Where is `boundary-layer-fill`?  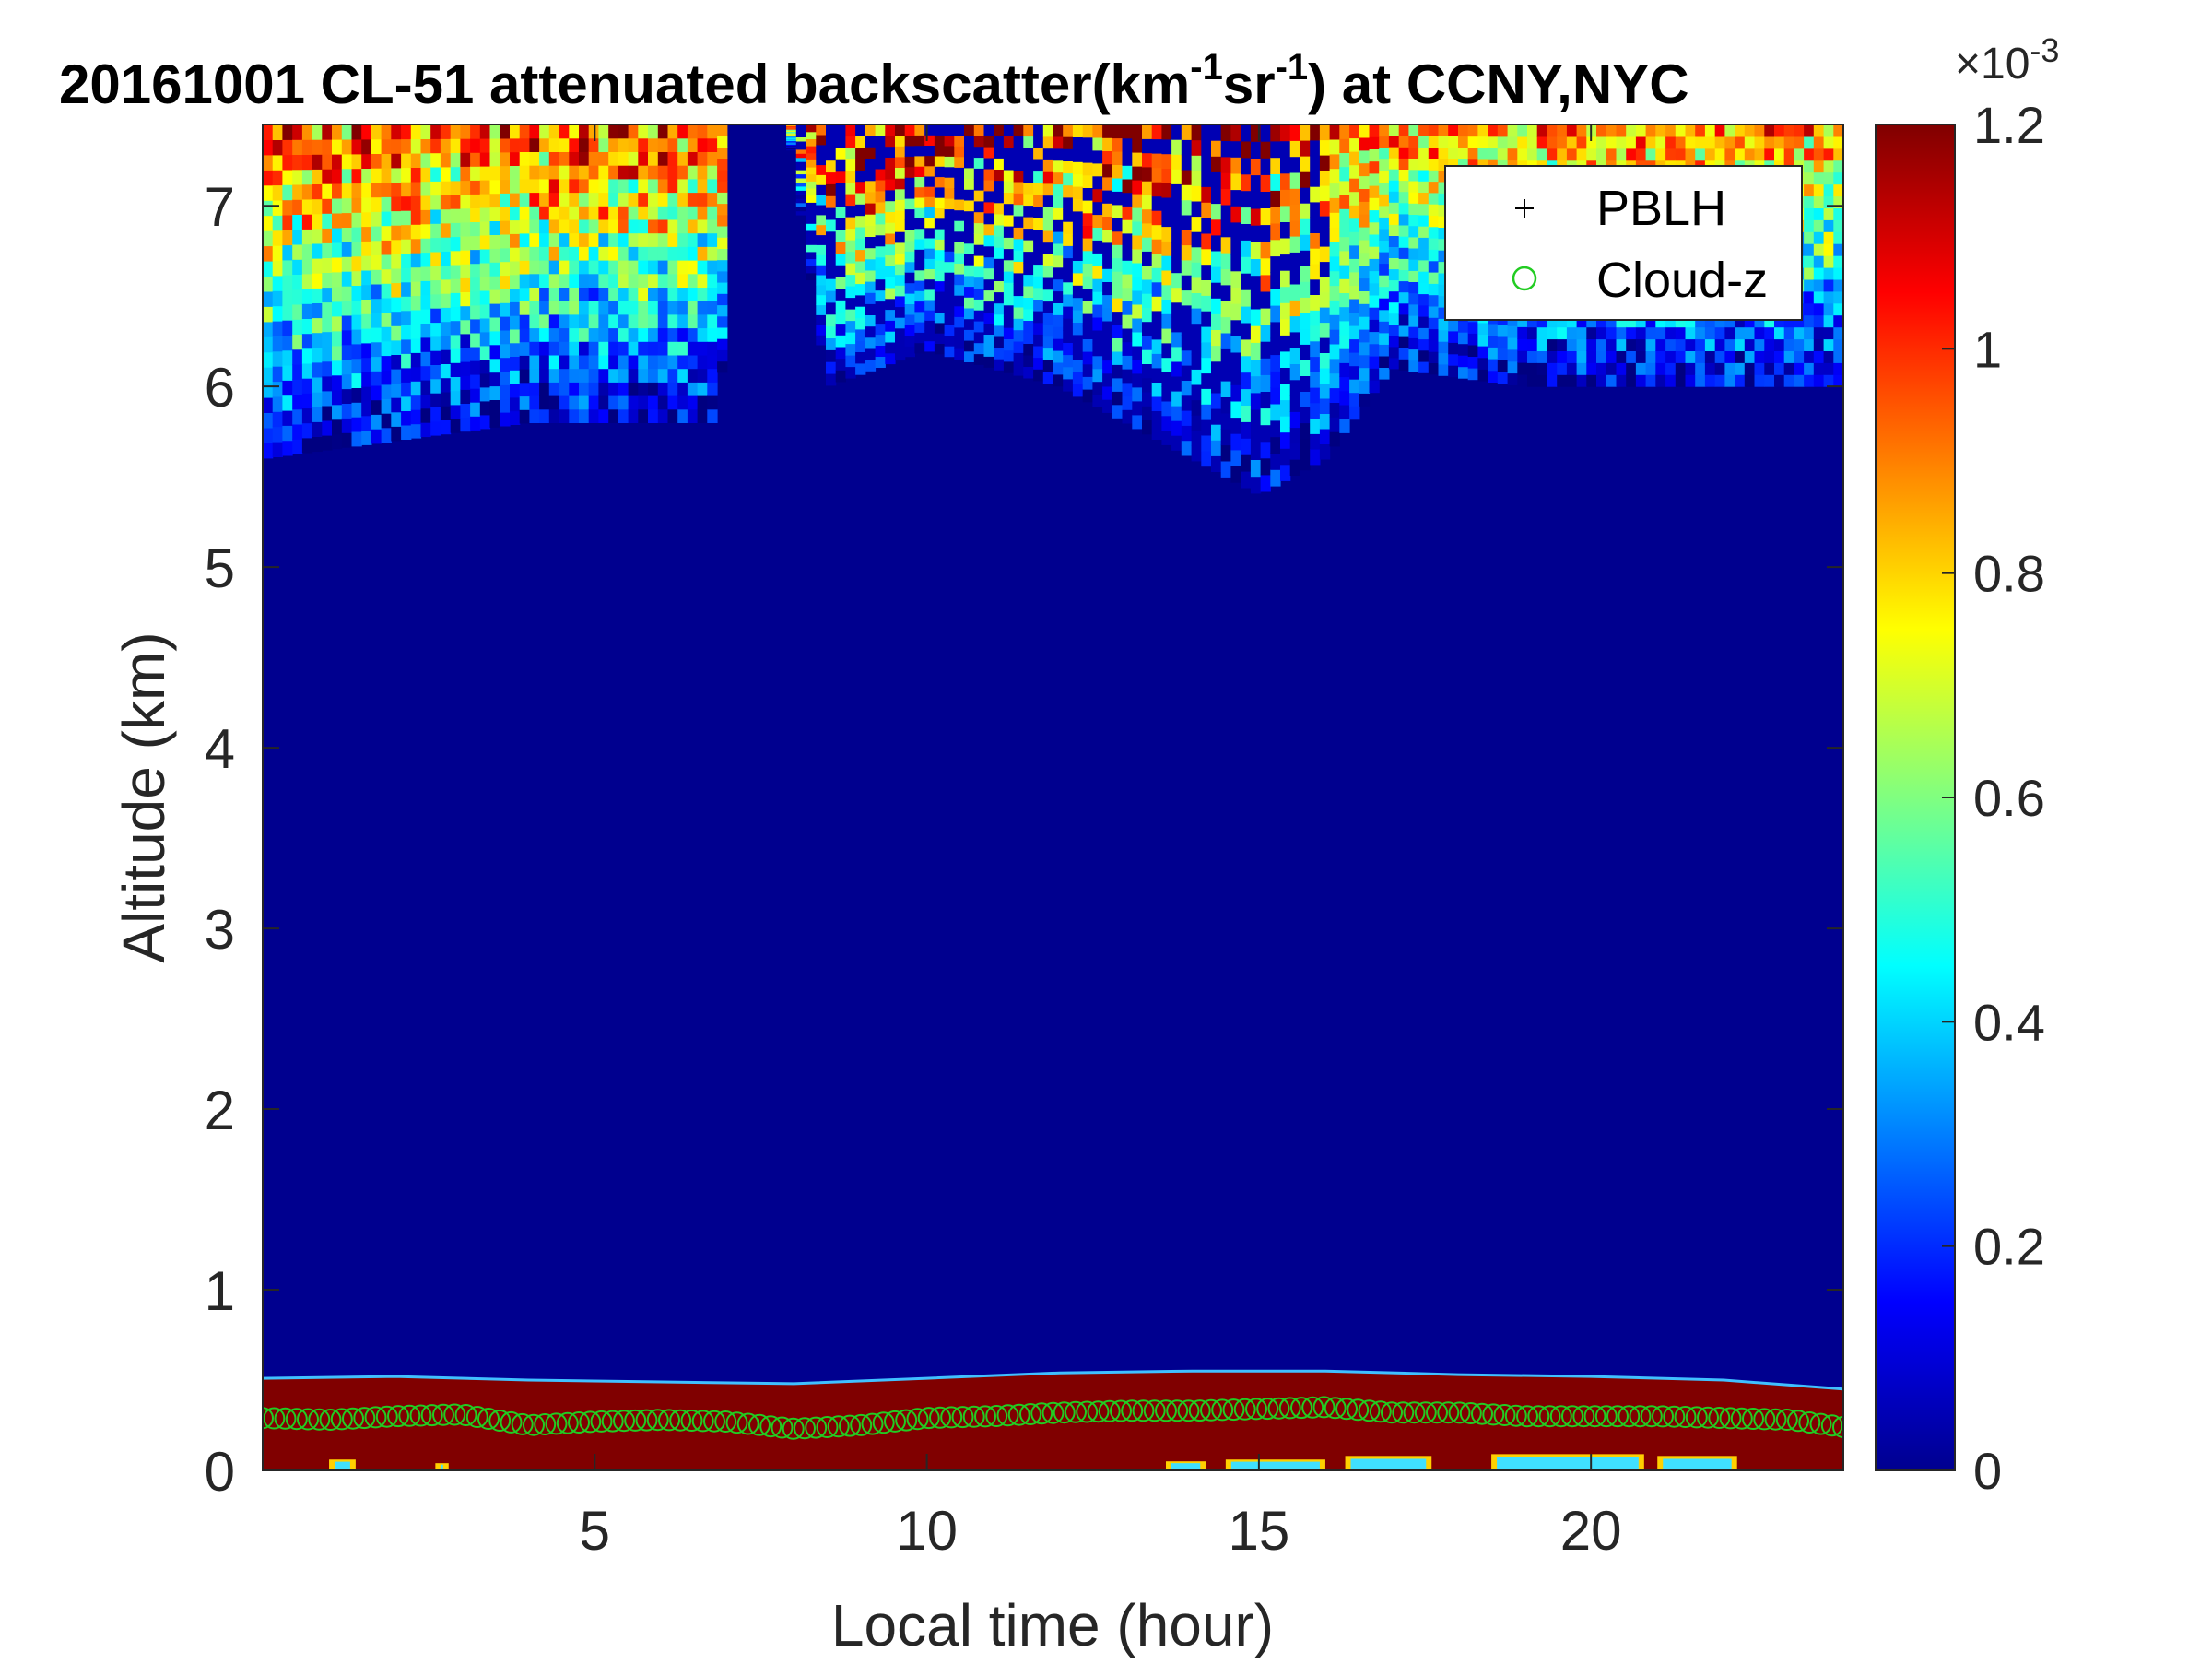 boundary-layer-fill is located at coordinates (1053, 1420).